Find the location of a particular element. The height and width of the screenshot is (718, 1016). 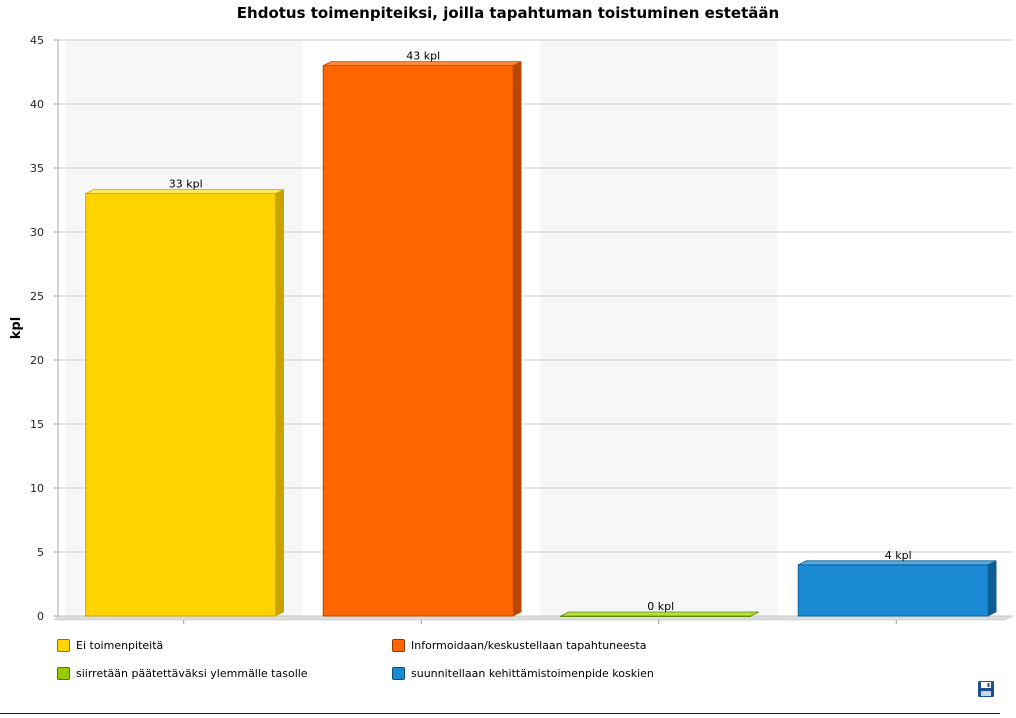

y-tick-label: 25 is located at coordinates (37, 296).